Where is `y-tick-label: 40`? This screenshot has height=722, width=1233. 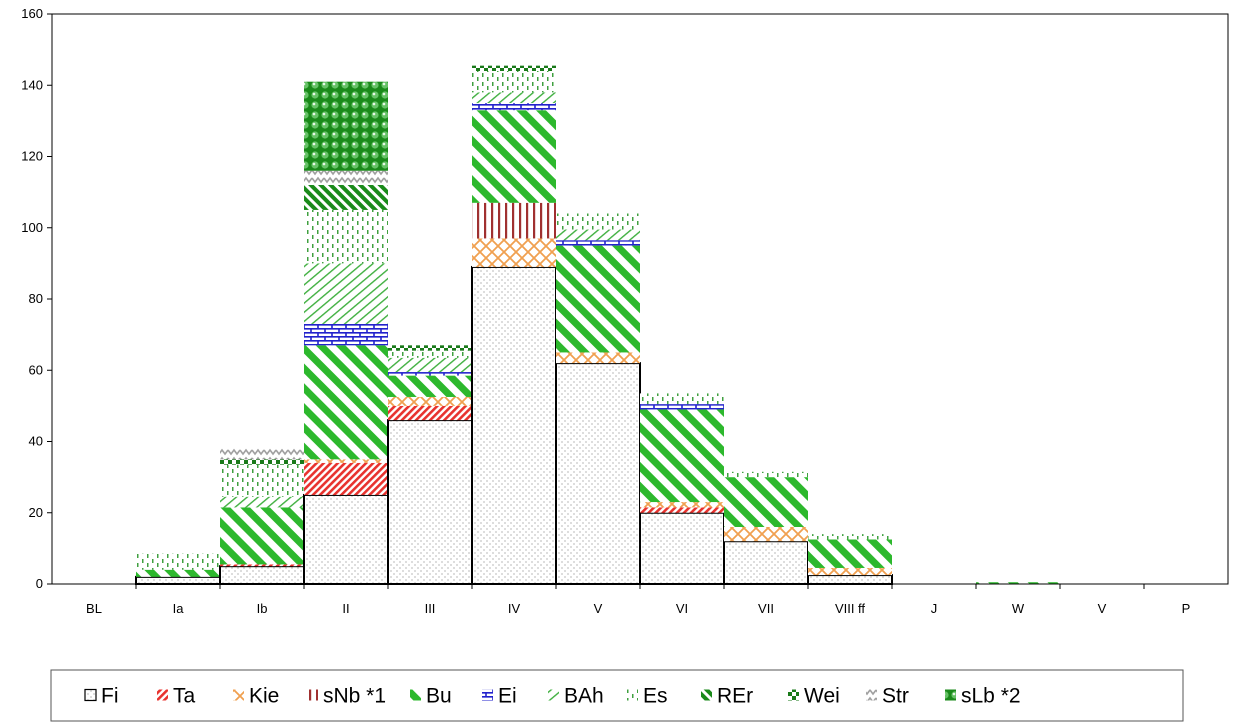
y-tick-label: 40 is located at coordinates (36, 441).